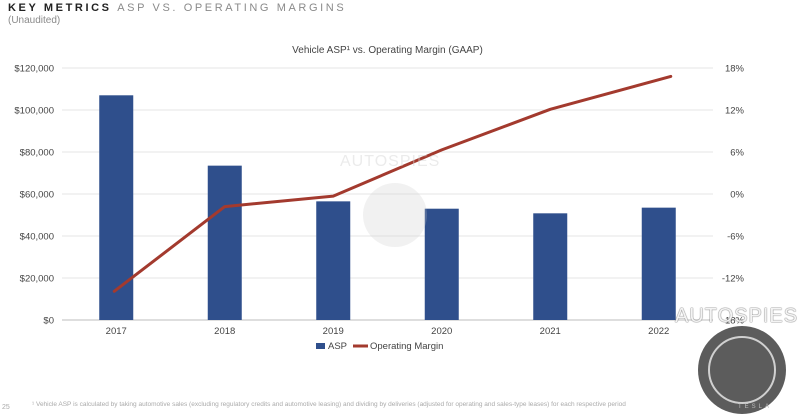 Image resolution: width=800 pixels, height=419 pixels. I want to click on watermark-emblem, so click(742, 370).